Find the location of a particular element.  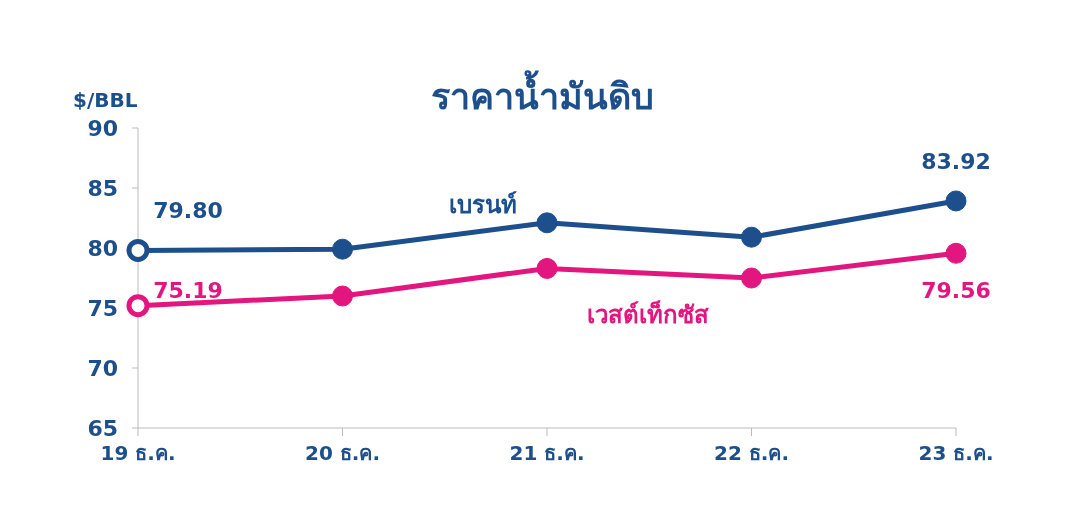

y-tick-label: 75 is located at coordinates (102, 308).